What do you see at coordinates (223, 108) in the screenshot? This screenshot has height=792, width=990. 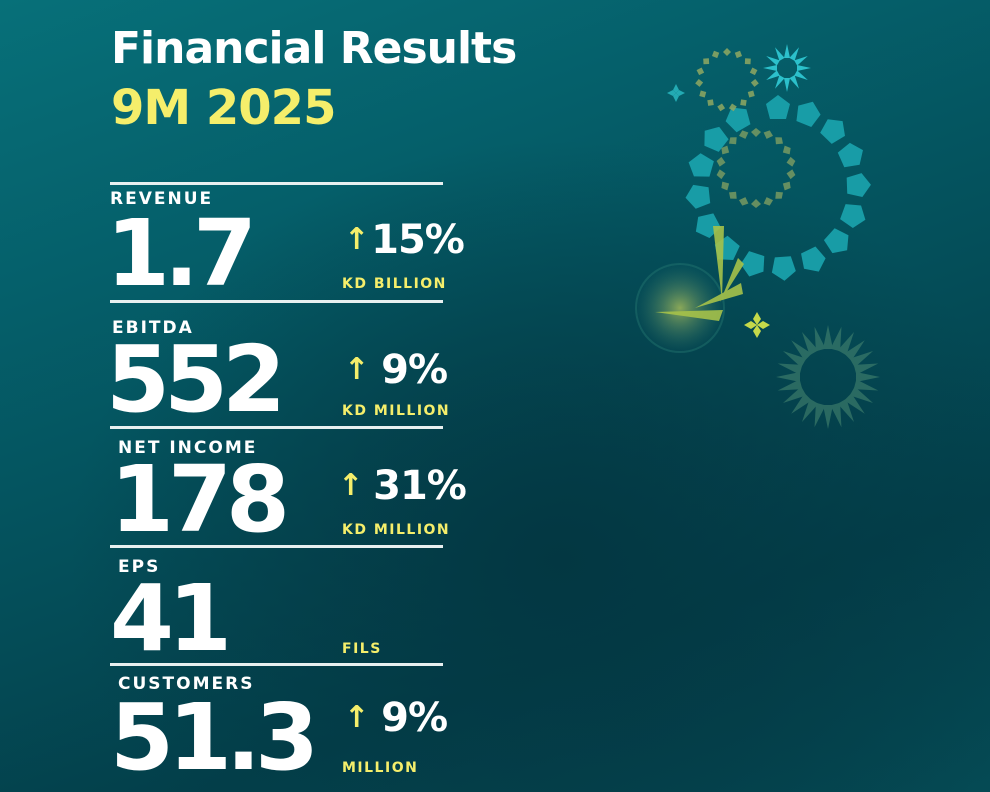 I see `period-subtitle: 9M 2025` at bounding box center [223, 108].